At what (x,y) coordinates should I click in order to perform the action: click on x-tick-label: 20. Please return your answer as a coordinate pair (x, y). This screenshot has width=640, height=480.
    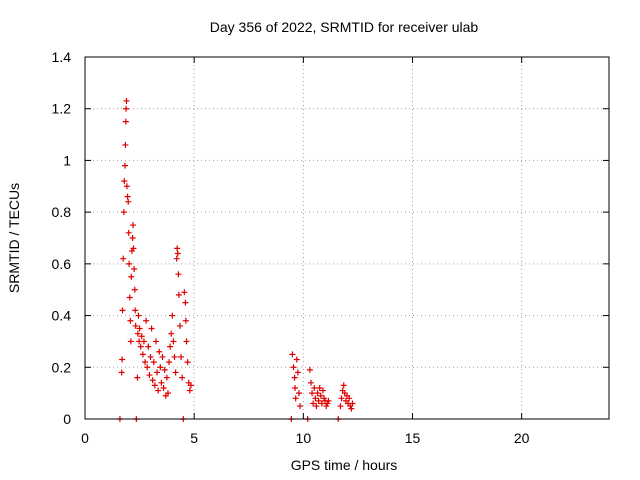
    Looking at the image, I should click on (522, 438).